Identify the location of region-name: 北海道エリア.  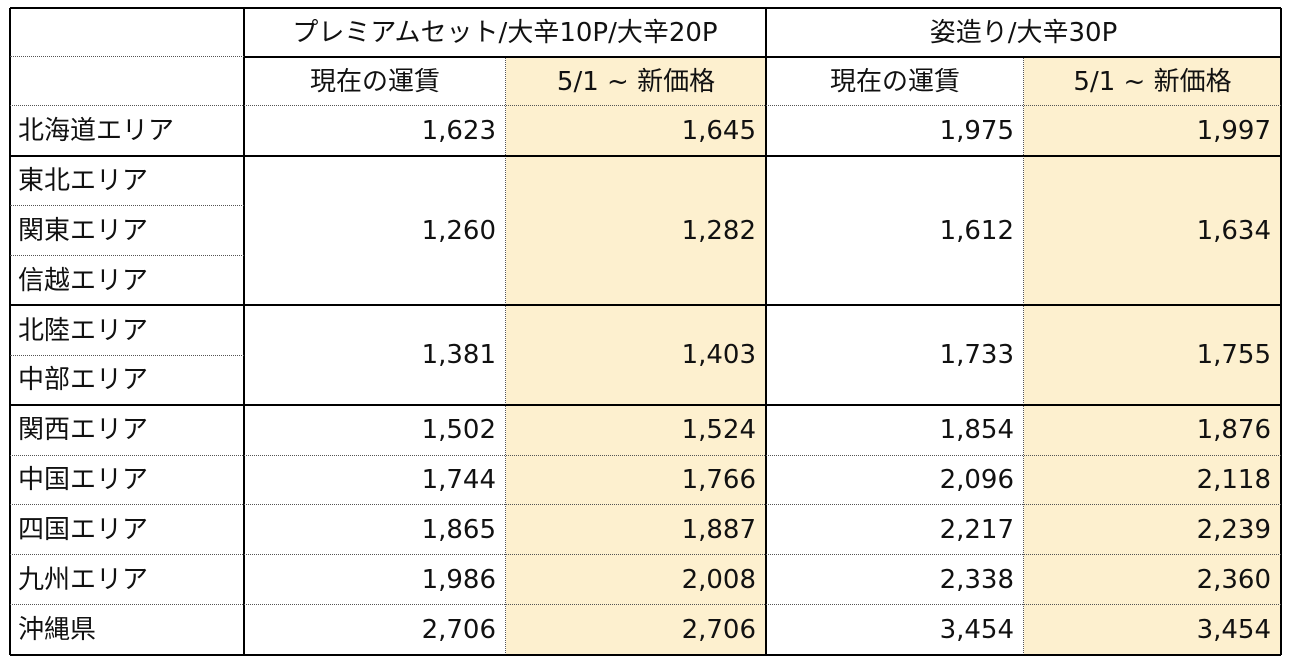
(96, 130).